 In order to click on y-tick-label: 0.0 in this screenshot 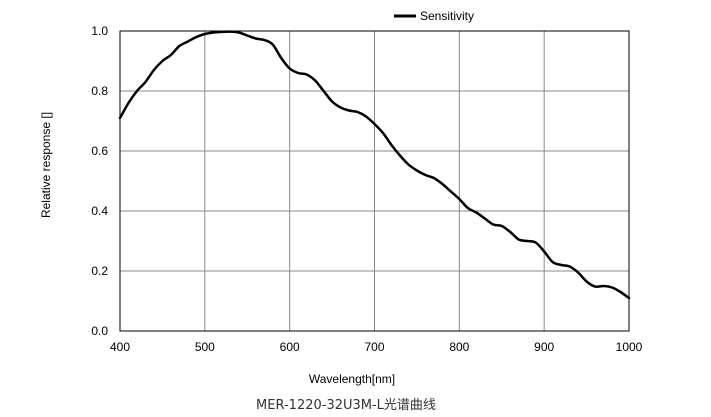, I will do `click(99, 331)`.